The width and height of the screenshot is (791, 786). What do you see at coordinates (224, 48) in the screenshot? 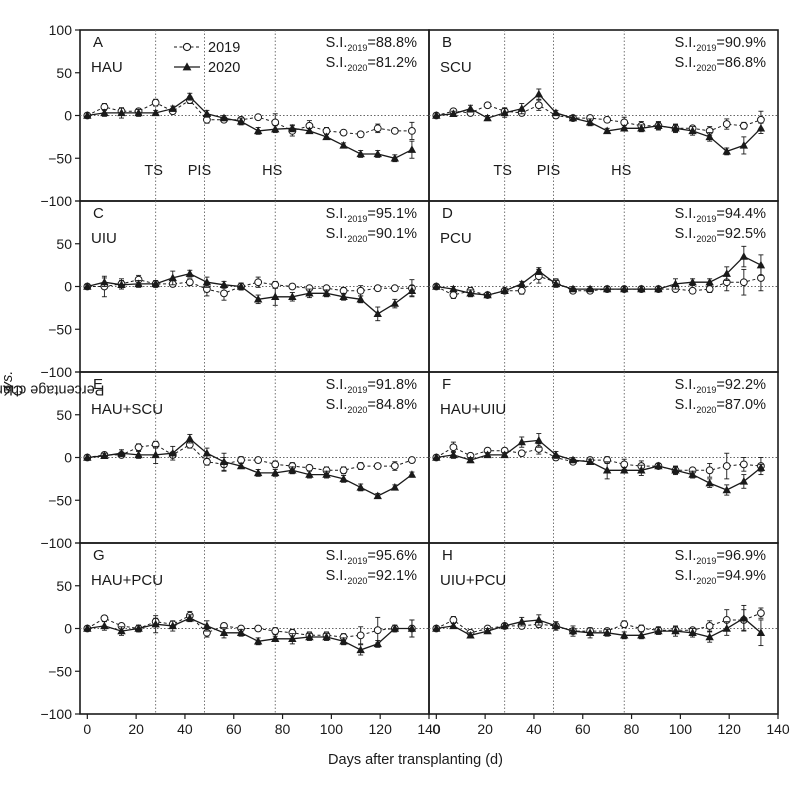
I see `legend-label-2019: 2019` at bounding box center [224, 48].